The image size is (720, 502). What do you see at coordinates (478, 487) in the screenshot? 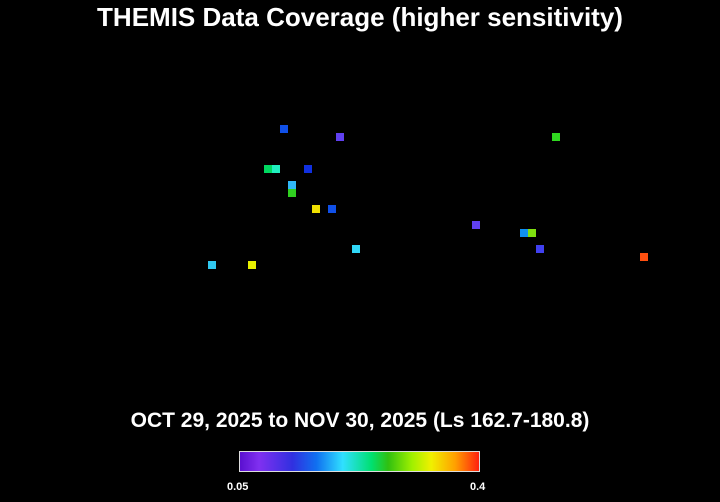
I see `colorbar-max-label: 0.4` at bounding box center [478, 487].